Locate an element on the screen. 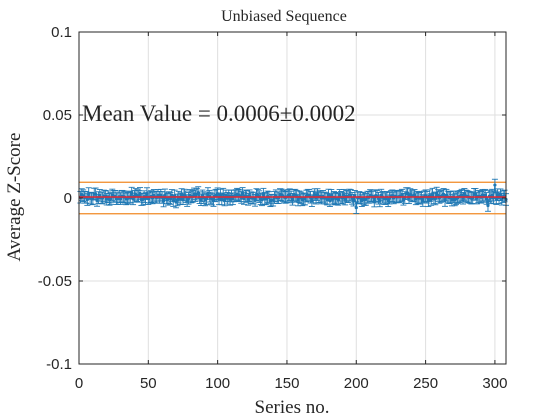  x-tick-label: 250 is located at coordinates (425, 383).